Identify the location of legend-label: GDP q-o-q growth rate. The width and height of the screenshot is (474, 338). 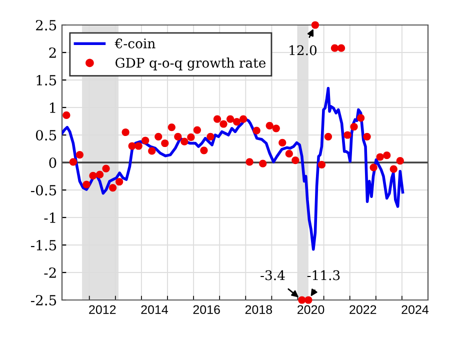
(191, 64).